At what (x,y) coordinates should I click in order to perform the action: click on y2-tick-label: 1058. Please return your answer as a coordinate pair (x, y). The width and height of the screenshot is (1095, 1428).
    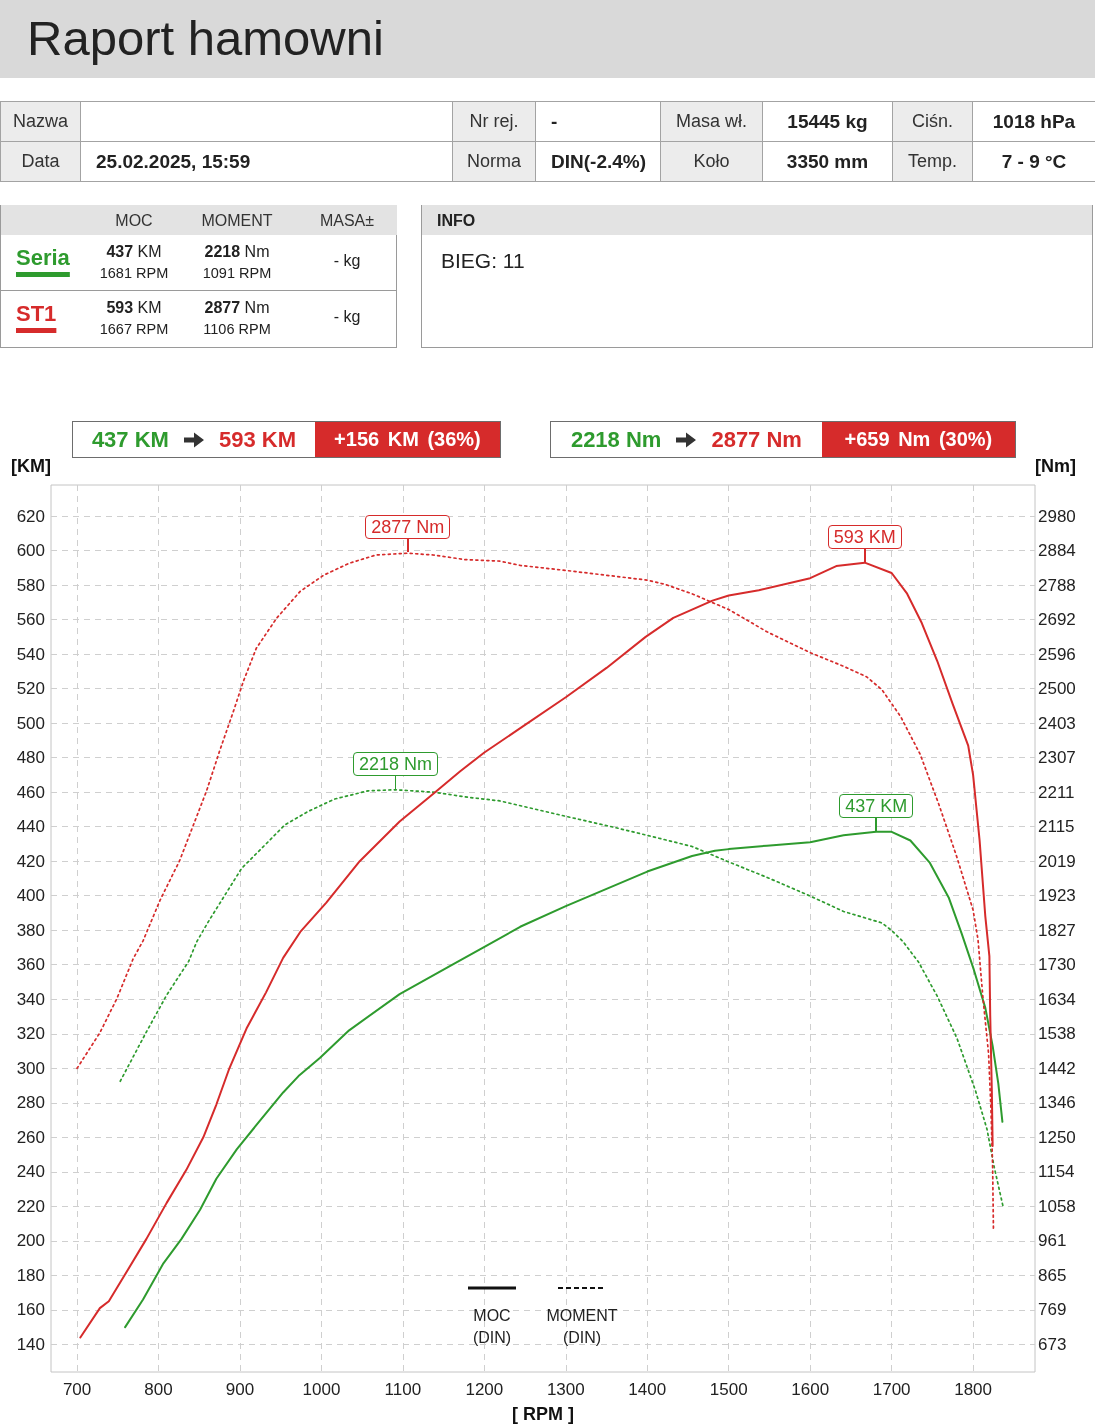
    Looking at the image, I should click on (1057, 1206).